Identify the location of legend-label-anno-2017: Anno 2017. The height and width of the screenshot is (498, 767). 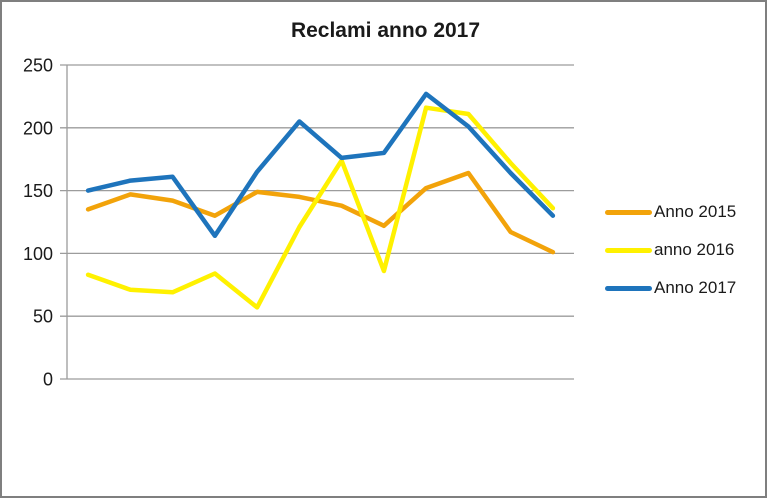
(695, 287).